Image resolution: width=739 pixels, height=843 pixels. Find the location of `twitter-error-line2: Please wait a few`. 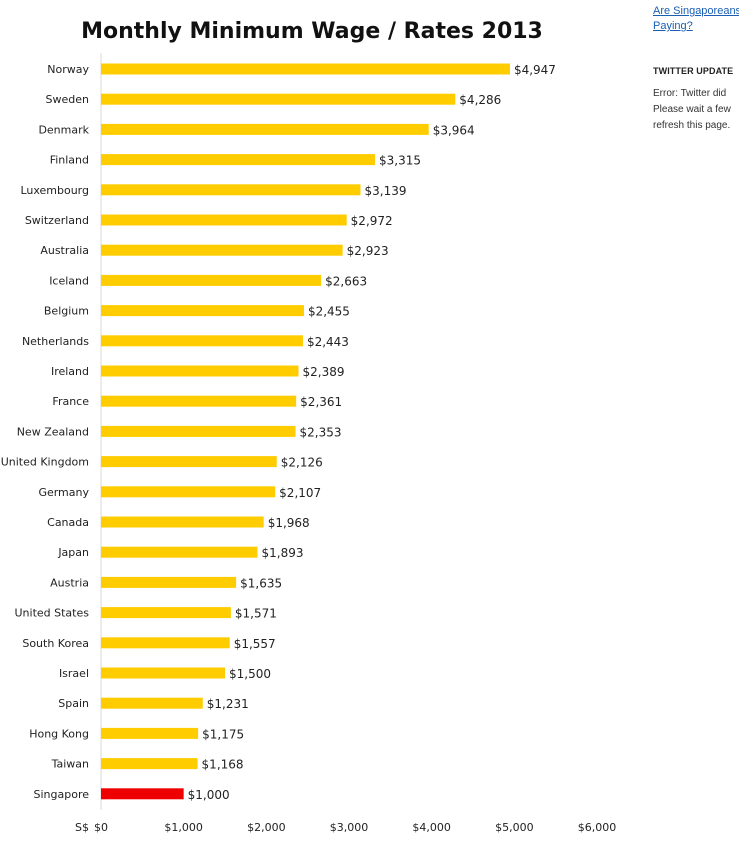

twitter-error-line2: Please wait a few is located at coordinates (692, 109).